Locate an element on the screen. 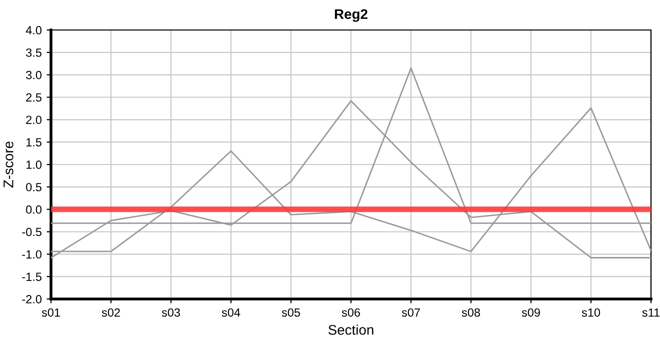 The height and width of the screenshot is (360, 660). x-axis-title: Section is located at coordinates (351, 329).